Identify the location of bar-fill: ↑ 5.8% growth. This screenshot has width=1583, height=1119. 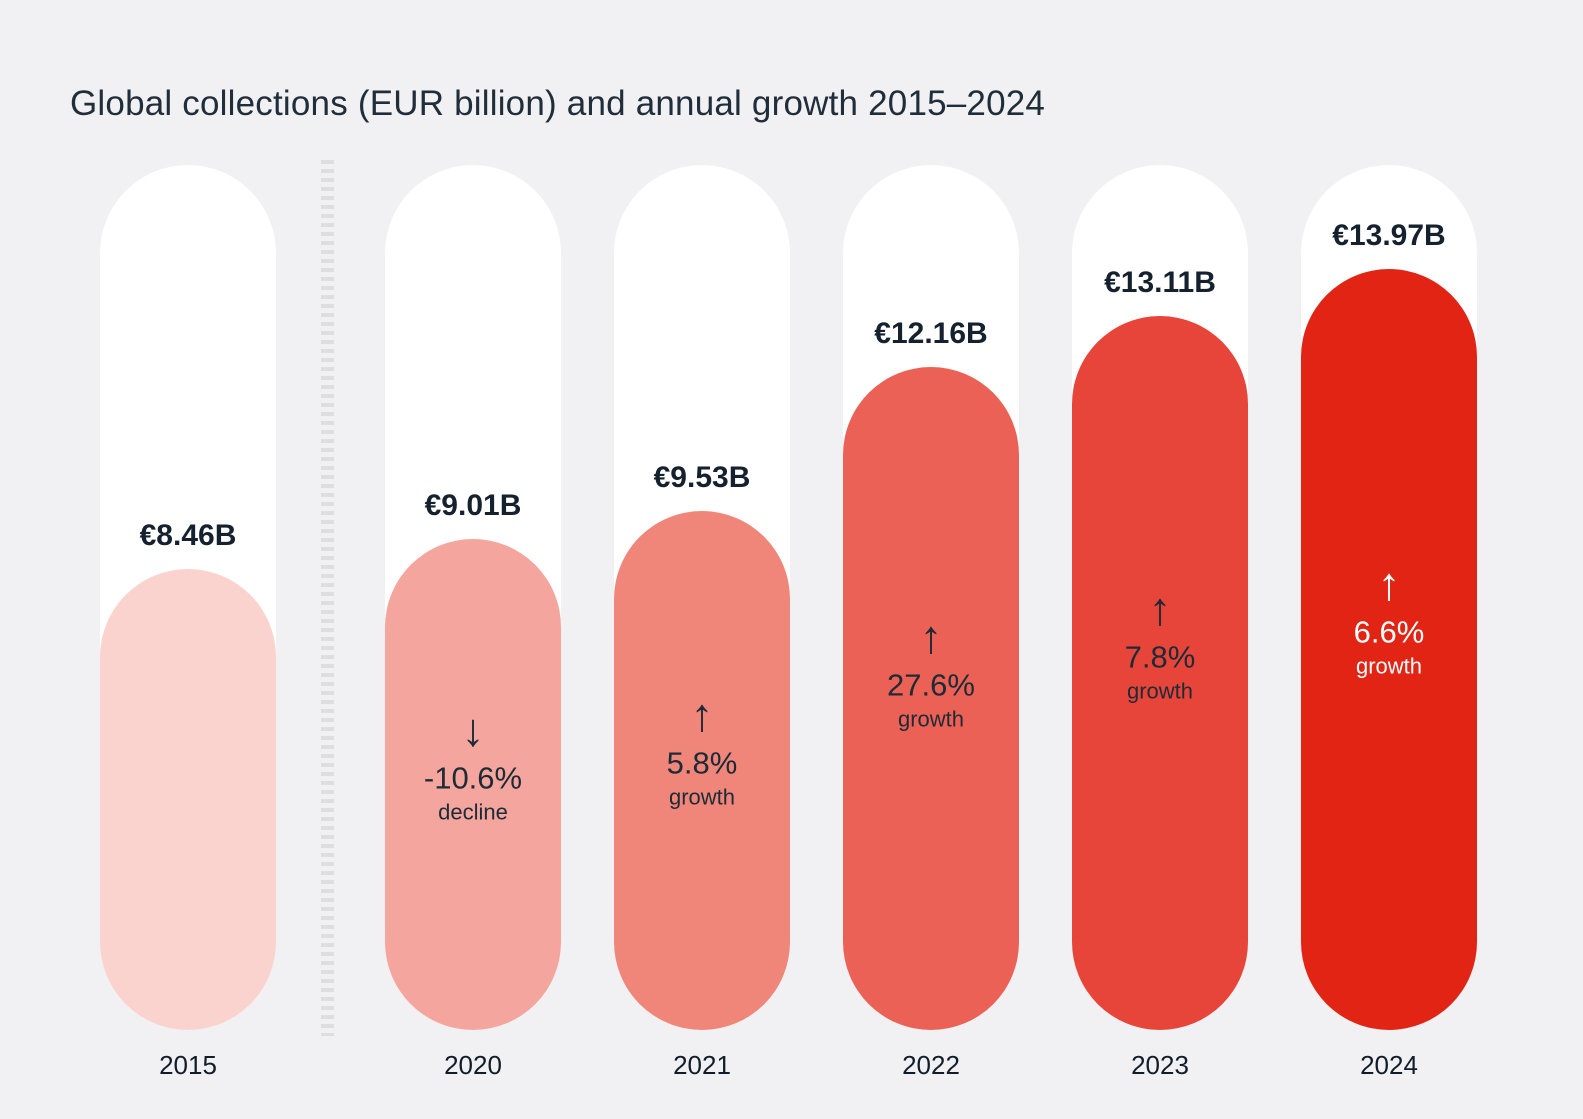
(702, 770).